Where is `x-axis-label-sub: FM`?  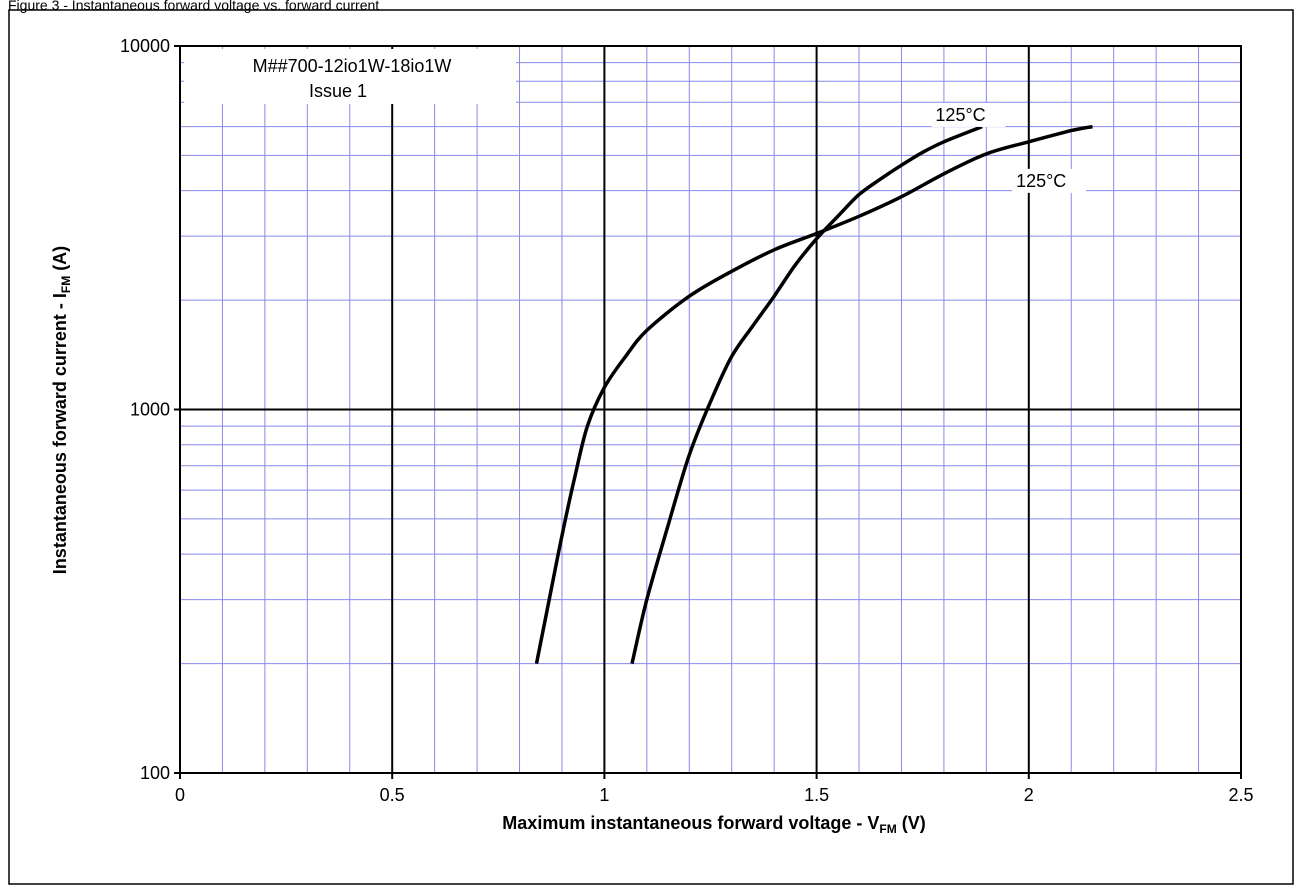 x-axis-label-sub: FM is located at coordinates (887, 829).